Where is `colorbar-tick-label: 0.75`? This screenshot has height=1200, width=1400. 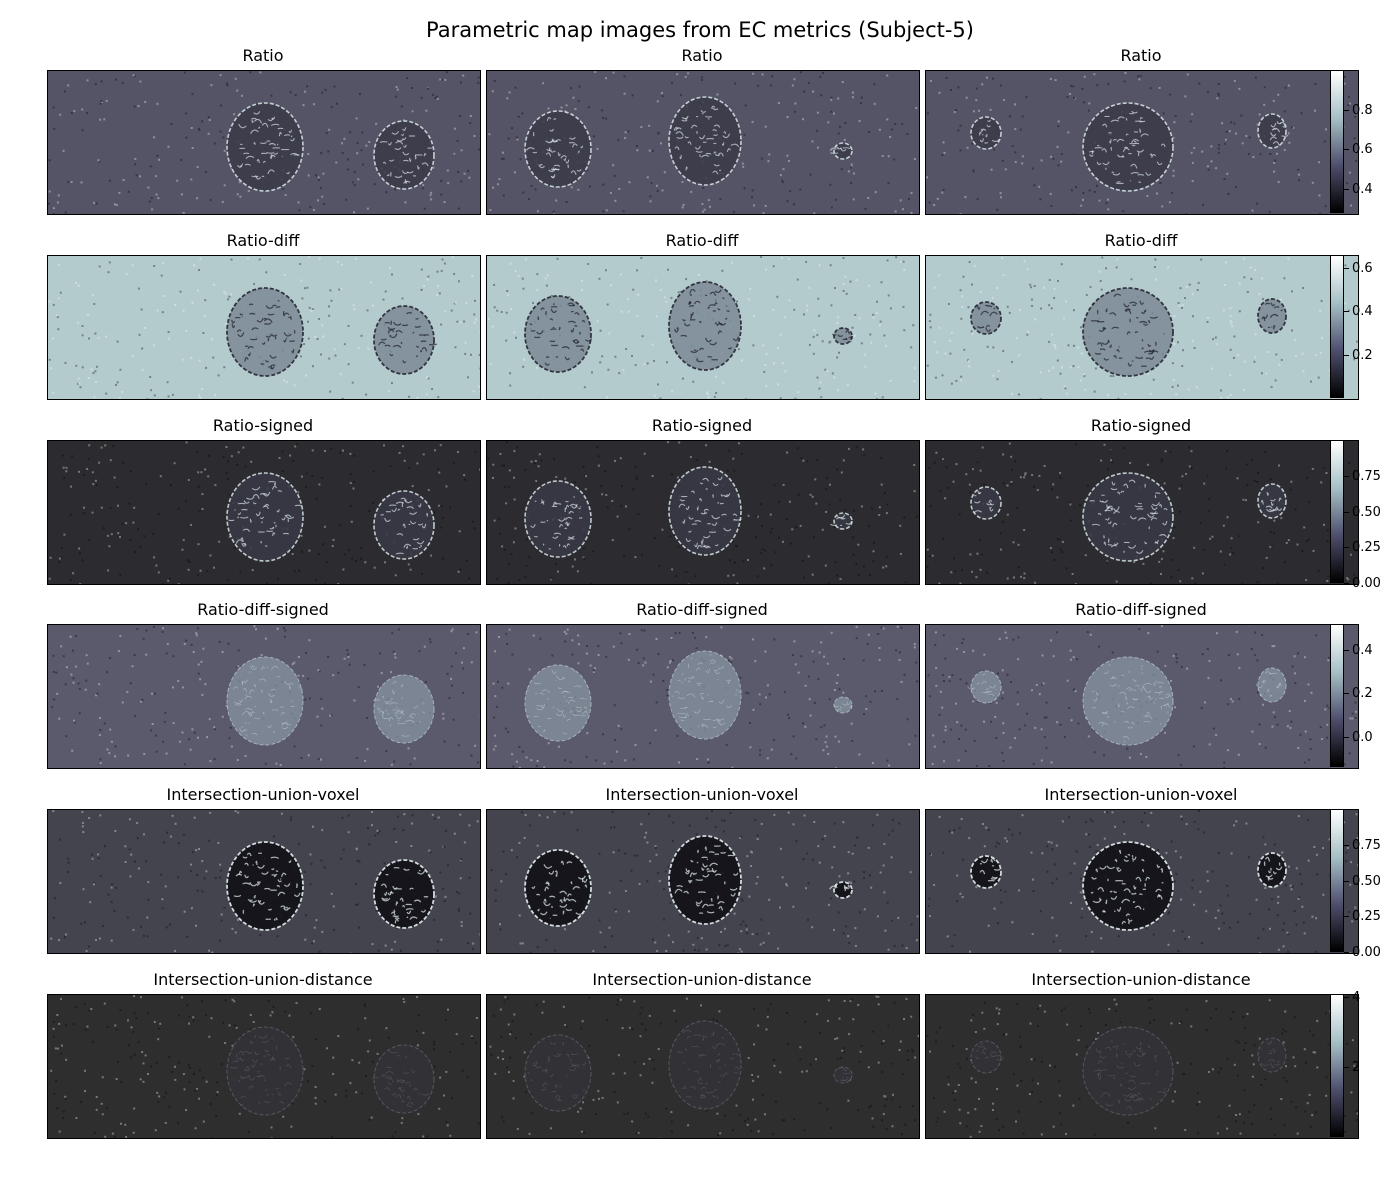 colorbar-tick-label: 0.75 is located at coordinates (1366, 476).